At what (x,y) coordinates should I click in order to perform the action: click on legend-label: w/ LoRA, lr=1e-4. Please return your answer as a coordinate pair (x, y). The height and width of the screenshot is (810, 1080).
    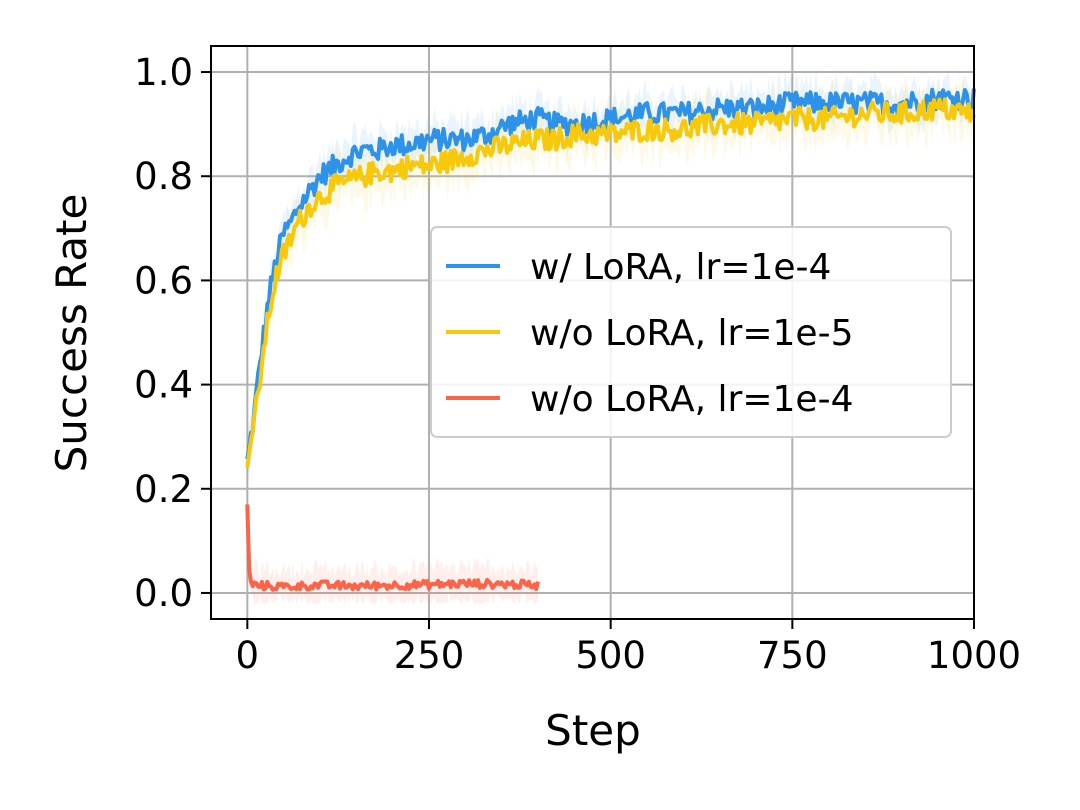
    Looking at the image, I should click on (680, 267).